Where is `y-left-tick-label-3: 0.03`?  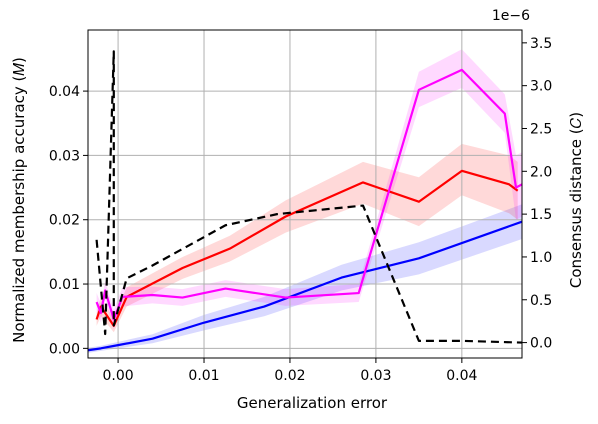
y-left-tick-label-3: 0.03 is located at coordinates (64, 156).